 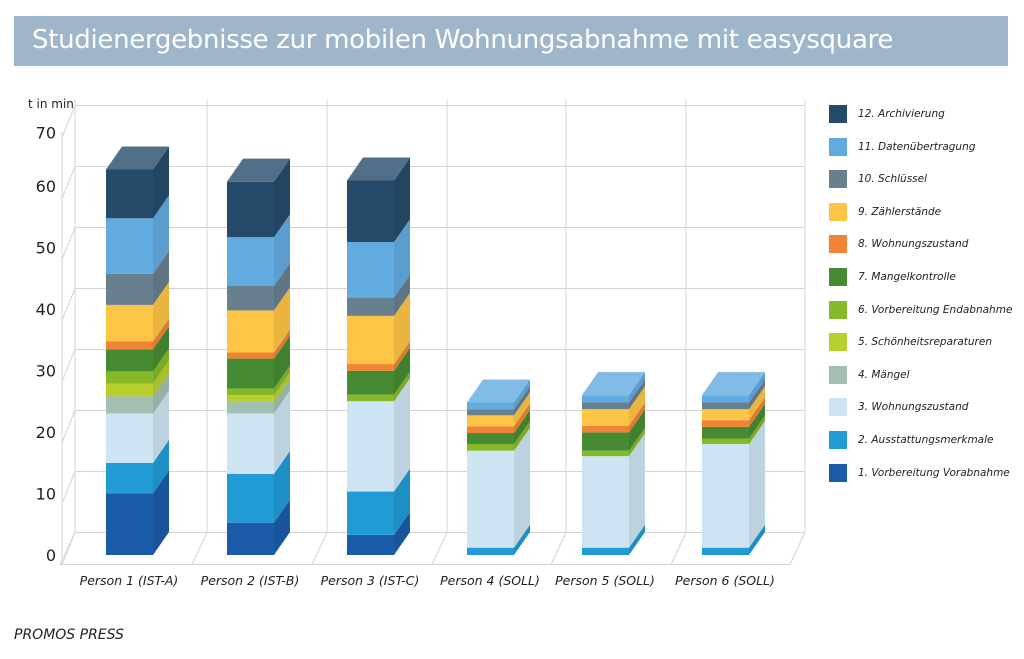 What do you see at coordinates (884, 374) in the screenshot?
I see `legend-label: 4. Mängel` at bounding box center [884, 374].